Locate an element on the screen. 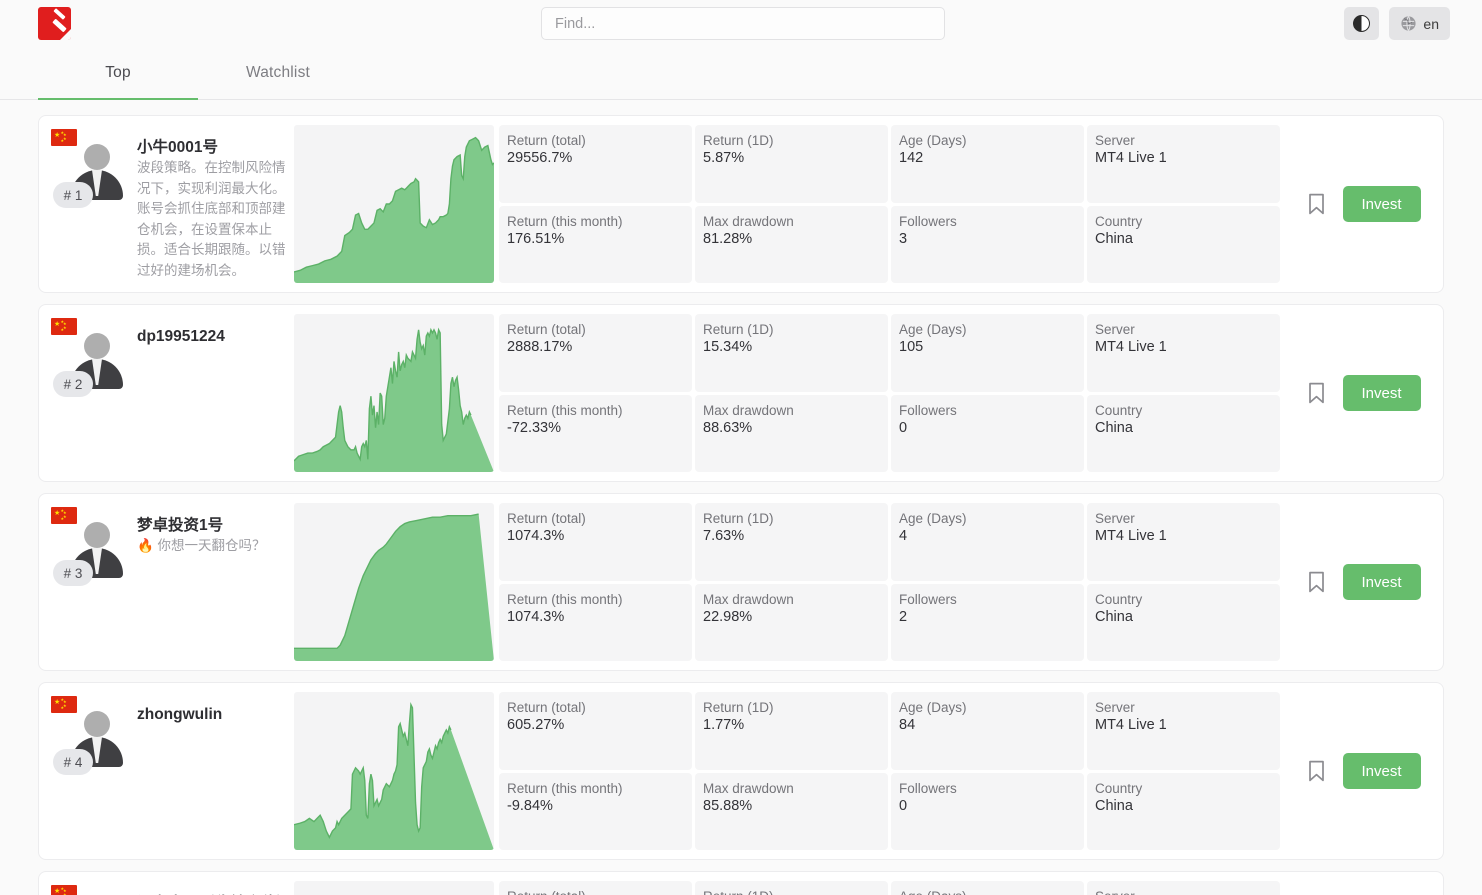 This screenshot has height=895, width=1482. trader-text: 梦卓投资1号 🔥 你想一天翻仓吗？ is located at coordinates (212, 584).